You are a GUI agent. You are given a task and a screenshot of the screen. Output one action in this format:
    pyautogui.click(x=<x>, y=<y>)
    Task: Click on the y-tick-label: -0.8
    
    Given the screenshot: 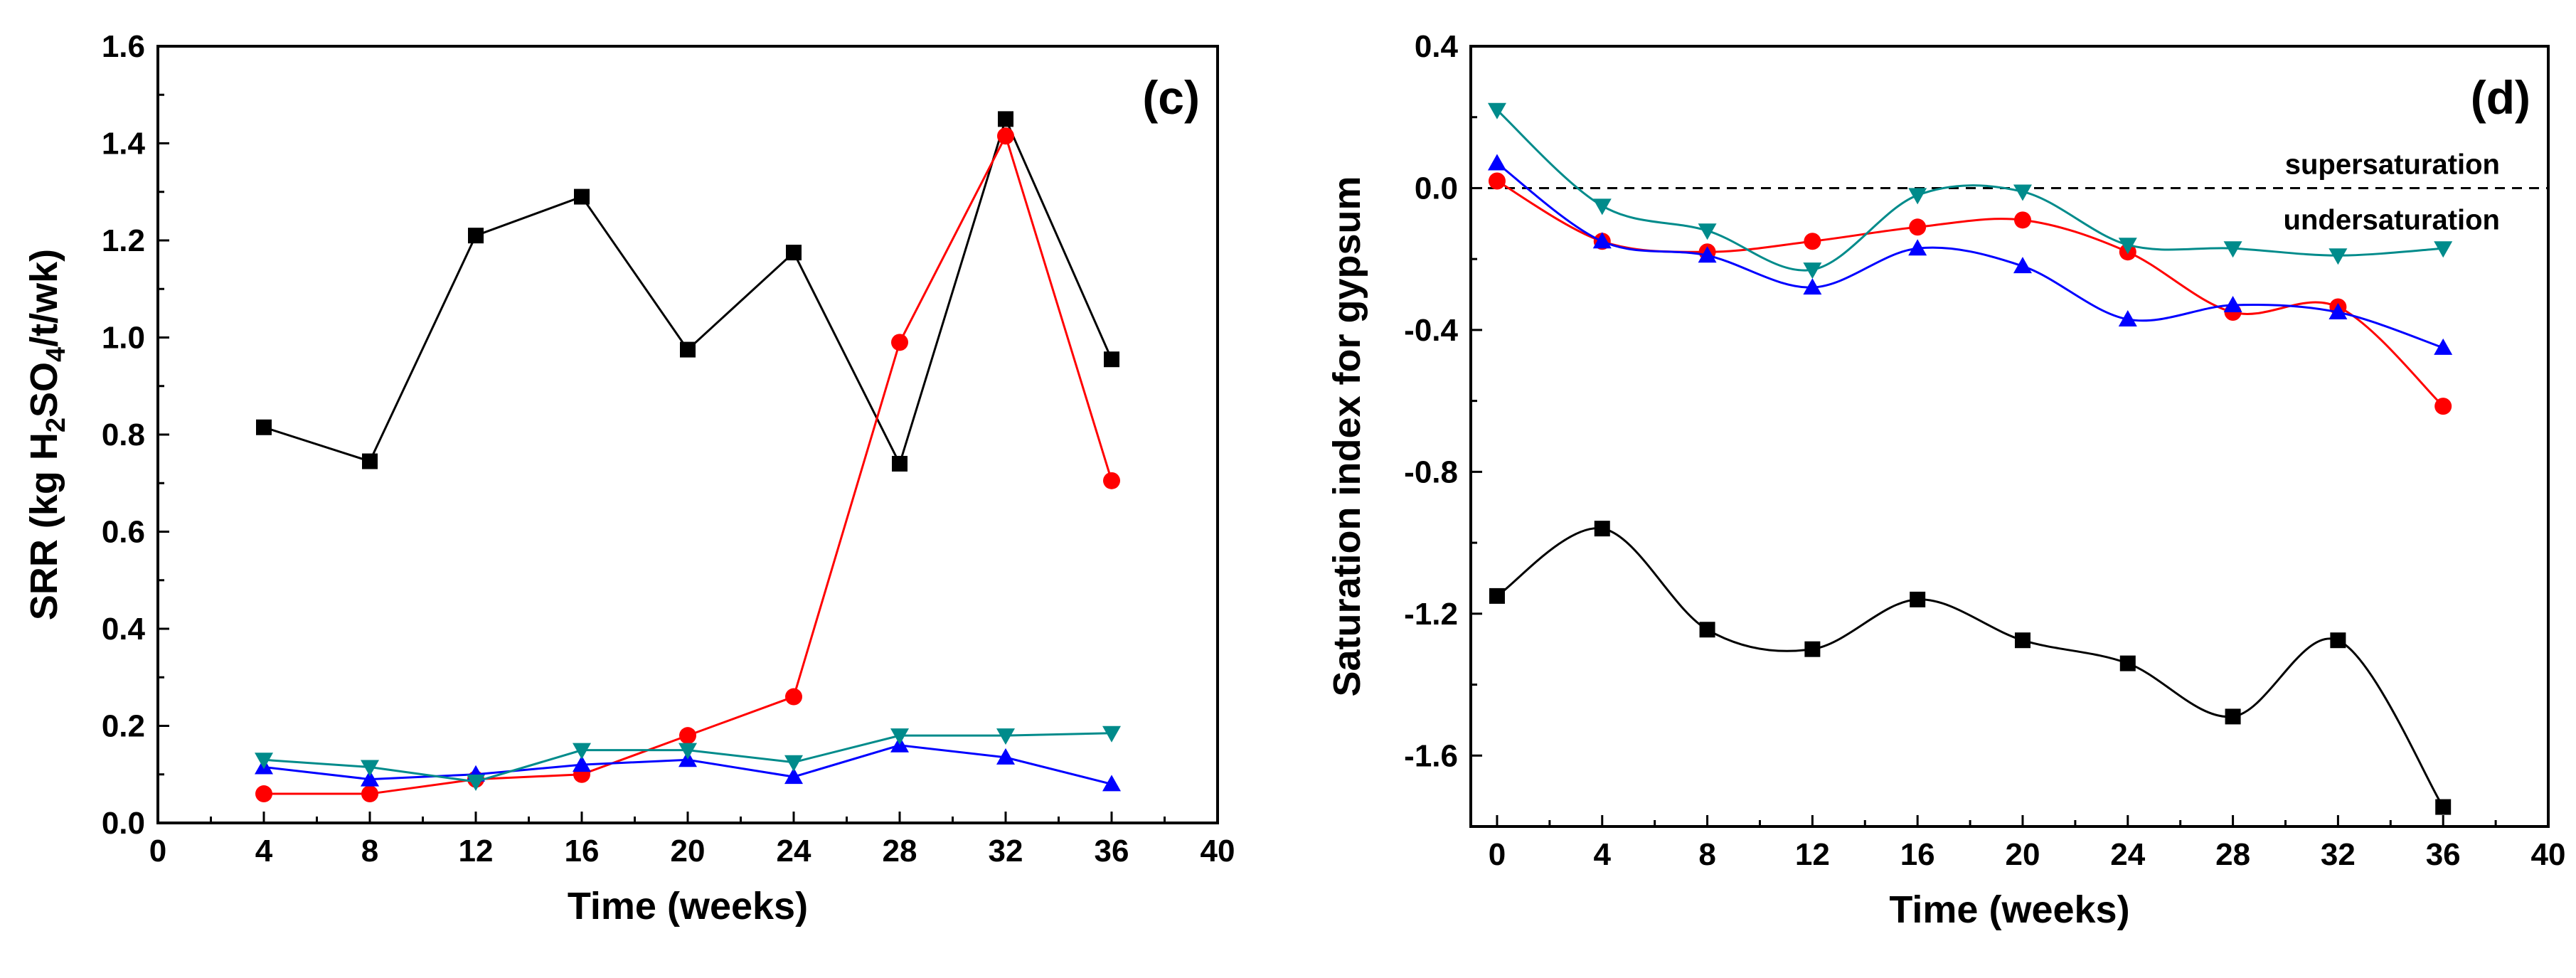 What is the action you would take?
    pyautogui.click(x=1431, y=472)
    